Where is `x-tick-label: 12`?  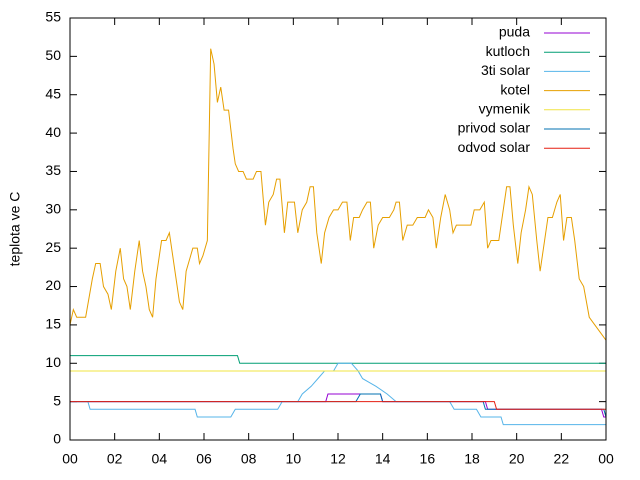 x-tick-label: 12 is located at coordinates (338, 459).